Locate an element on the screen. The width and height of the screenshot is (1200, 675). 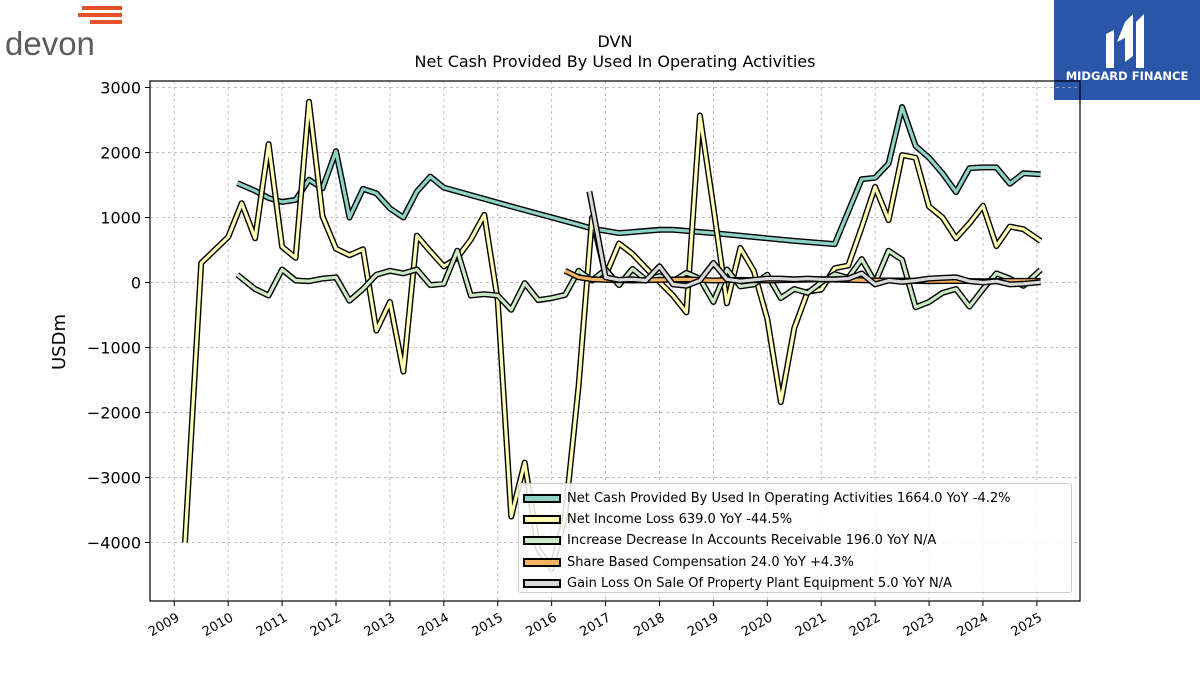
y-tick-label: 2000 is located at coordinates (120, 153).